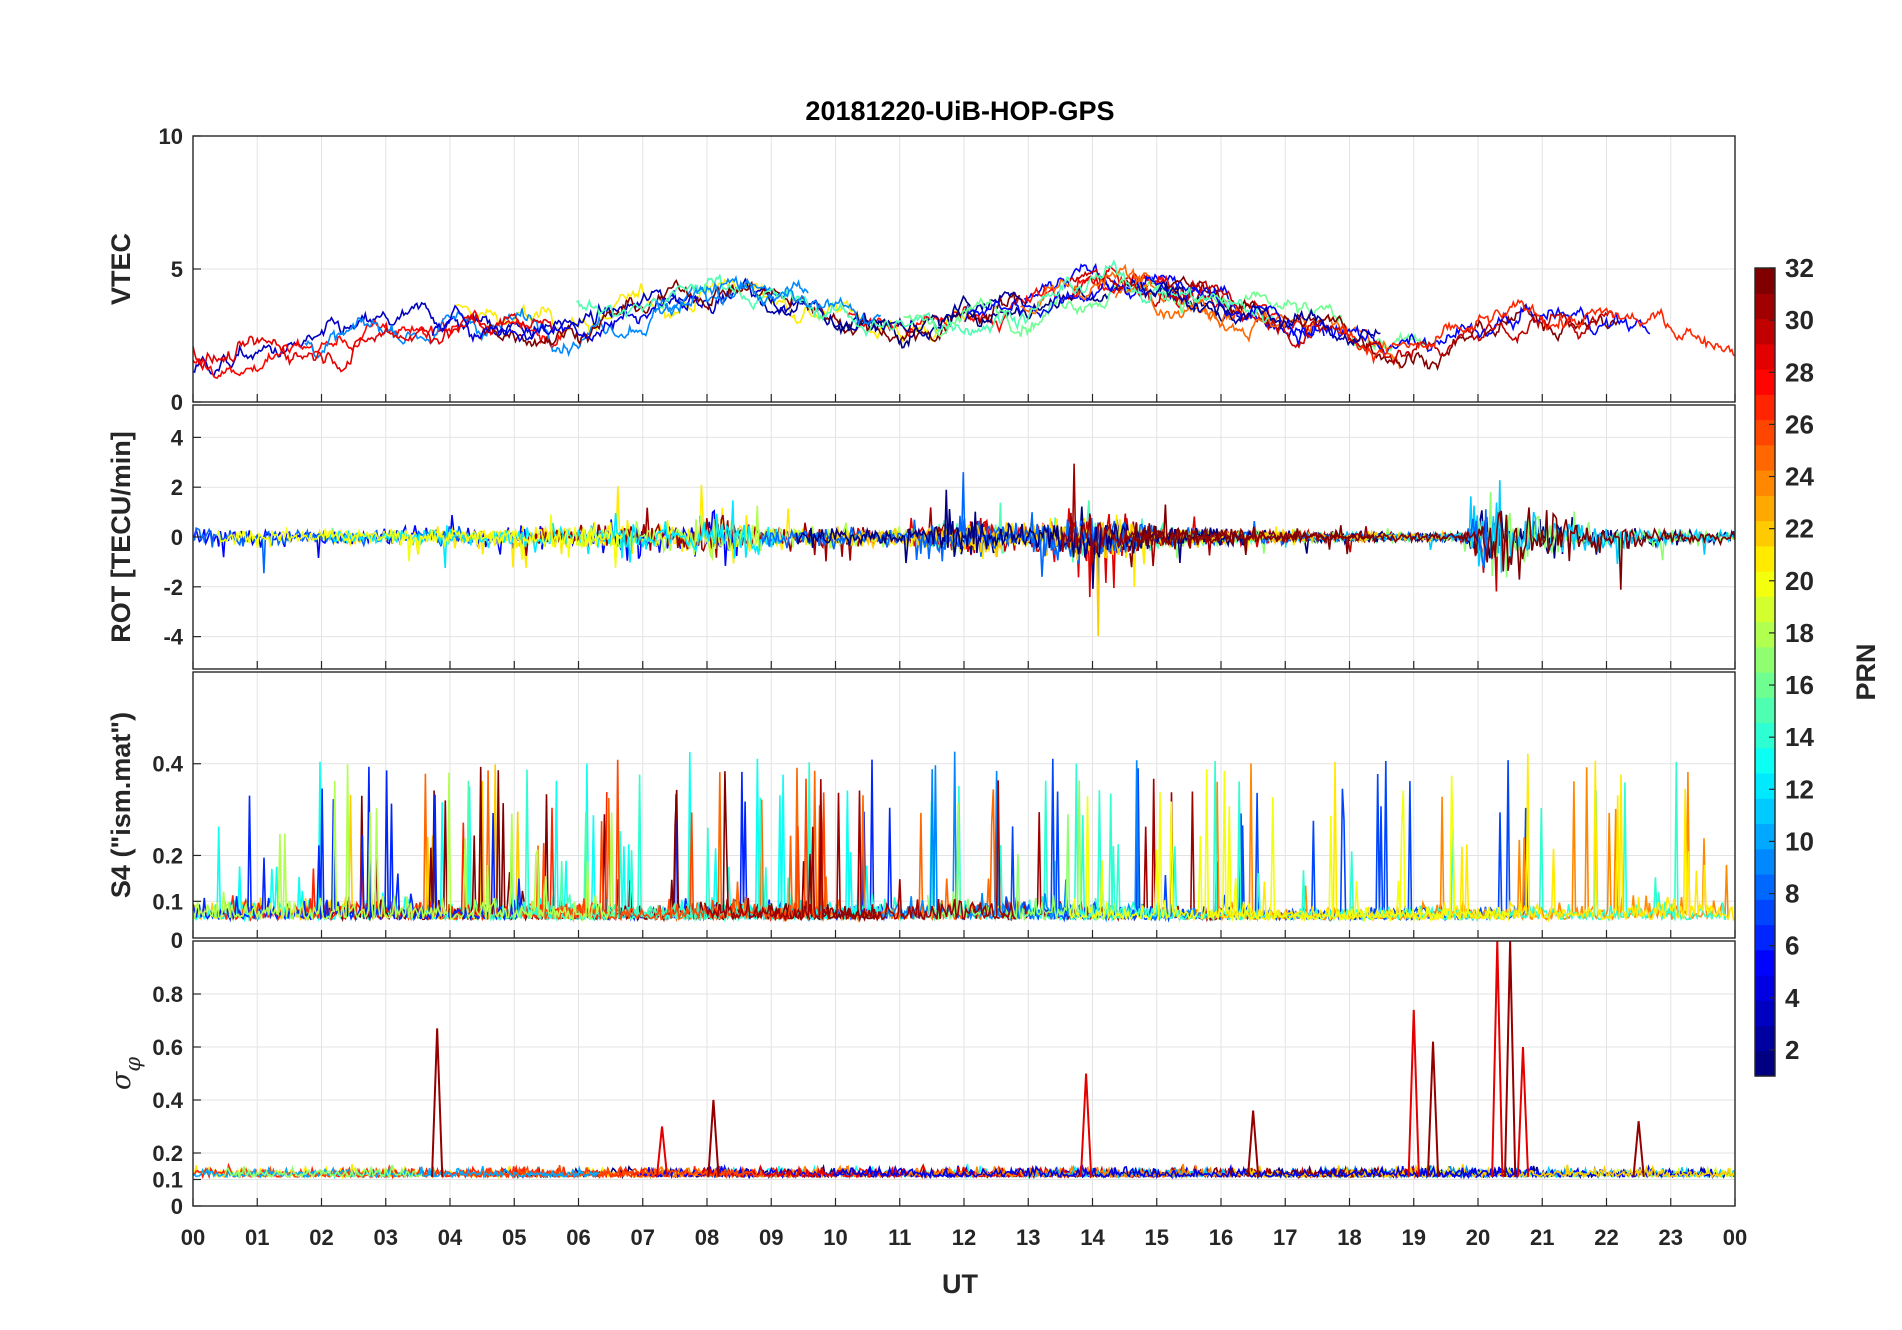 This screenshot has width=1902, height=1330. What do you see at coordinates (177, 940) in the screenshot?
I see `y-tick-label-extra: 0` at bounding box center [177, 940].